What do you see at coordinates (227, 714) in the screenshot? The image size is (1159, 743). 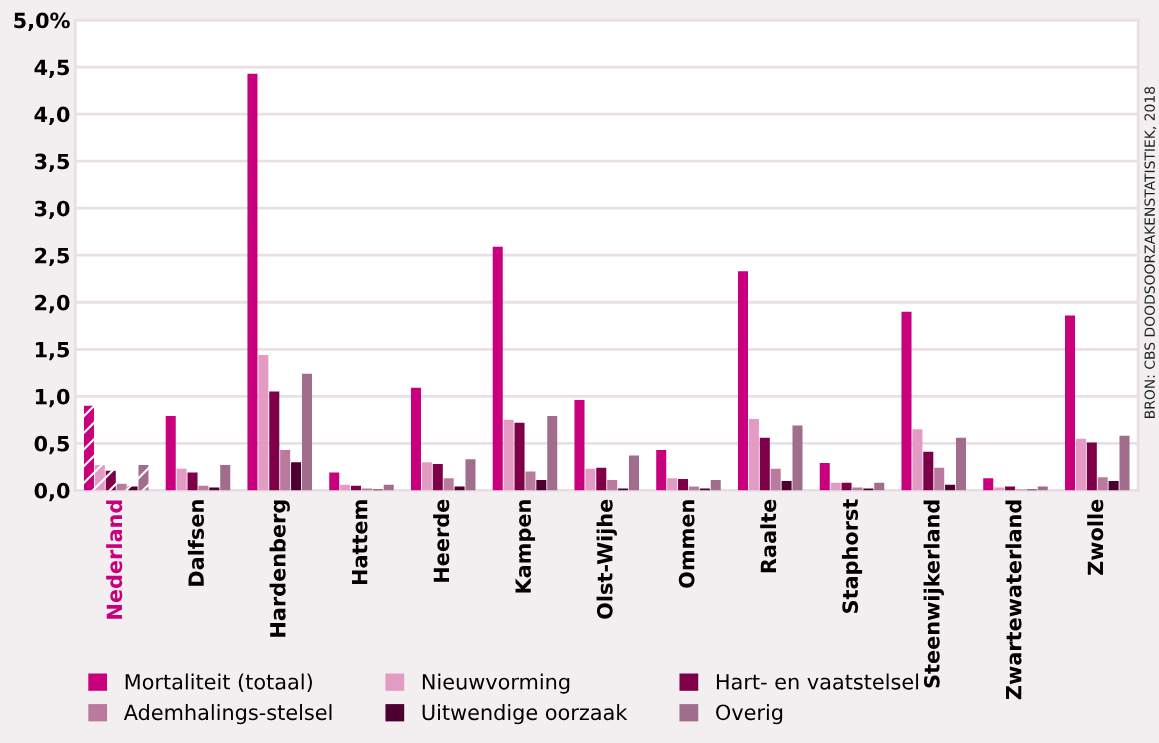 I see `legend-label: Ademhalings-stelsel` at bounding box center [227, 714].